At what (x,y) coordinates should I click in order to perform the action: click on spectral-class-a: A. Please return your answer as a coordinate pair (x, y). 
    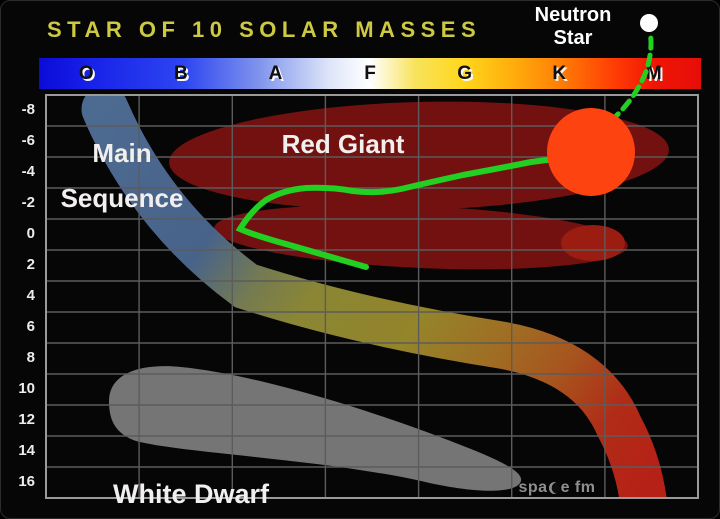
    Looking at the image, I should click on (275, 73).